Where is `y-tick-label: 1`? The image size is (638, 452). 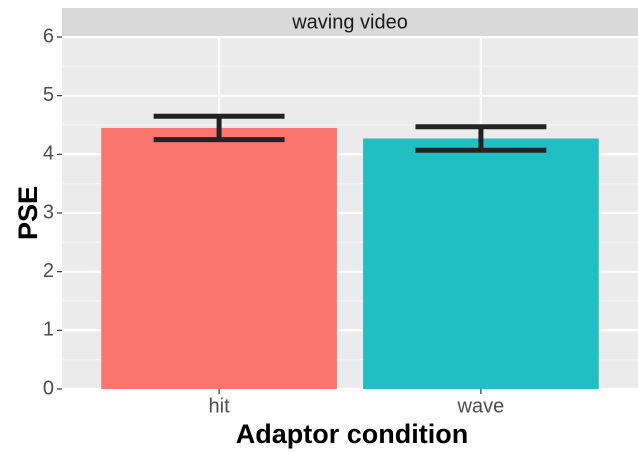
y-tick-label: 1 is located at coordinates (48, 330).